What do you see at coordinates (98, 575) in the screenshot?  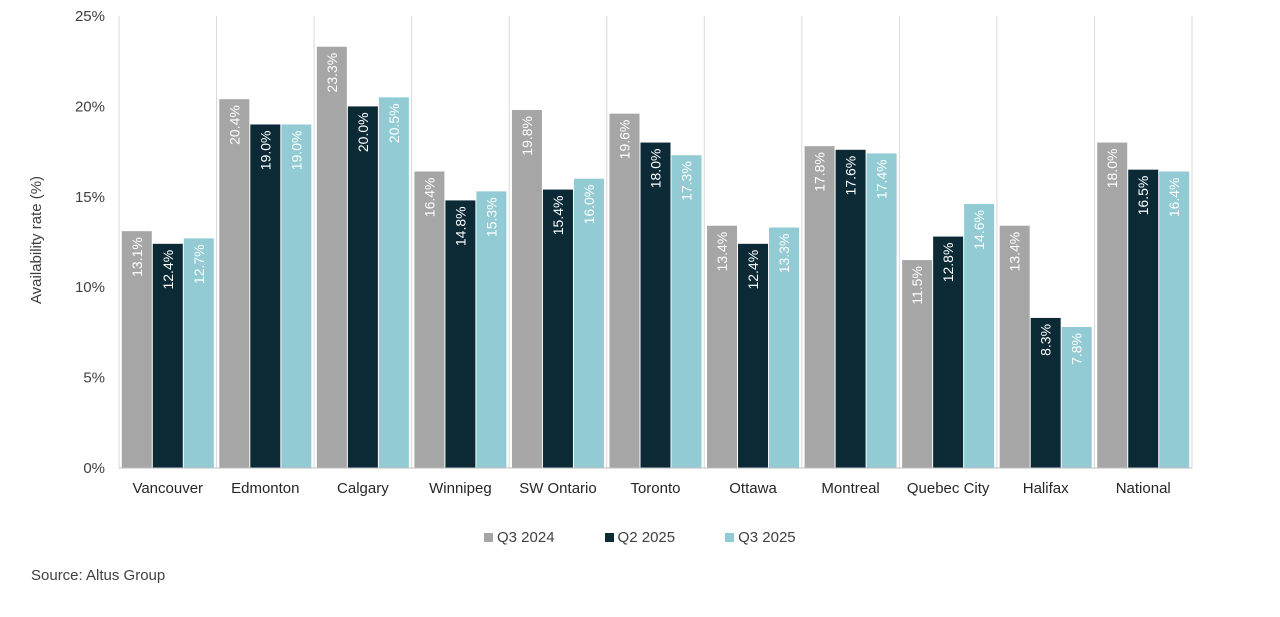 I see `source-note: Source: Altus Group` at bounding box center [98, 575].